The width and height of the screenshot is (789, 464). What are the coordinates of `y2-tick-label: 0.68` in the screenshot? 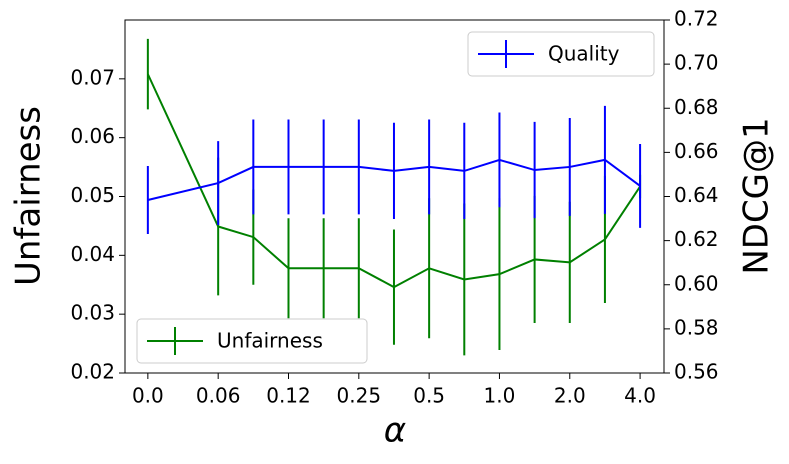 It's located at (696, 107).